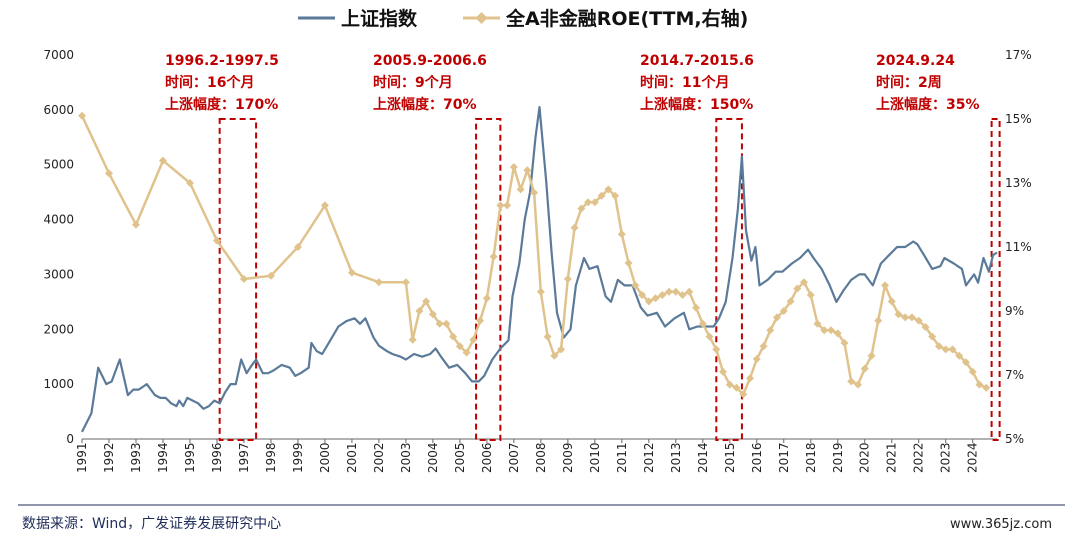  What do you see at coordinates (684, 82) in the screenshot?
I see `annotation-line: 时间：11个月` at bounding box center [684, 82].